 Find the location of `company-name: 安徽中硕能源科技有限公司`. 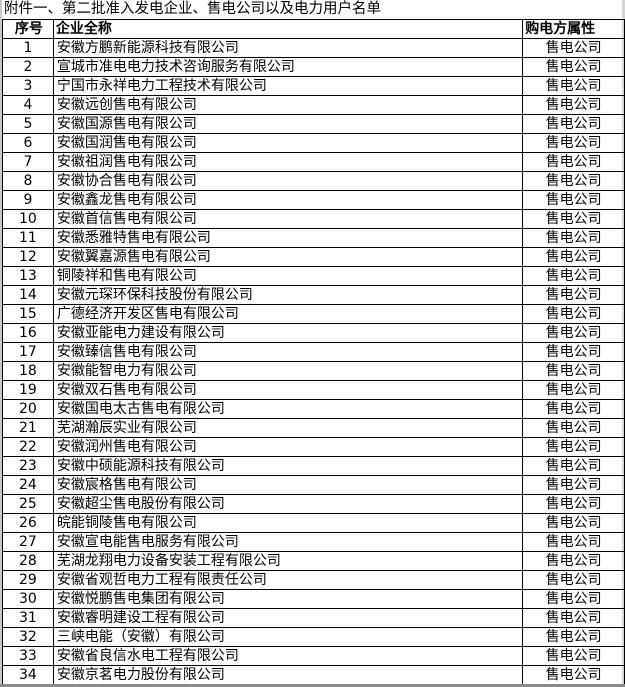

company-name: 安徽中硕能源科技有限公司 is located at coordinates (288, 466).